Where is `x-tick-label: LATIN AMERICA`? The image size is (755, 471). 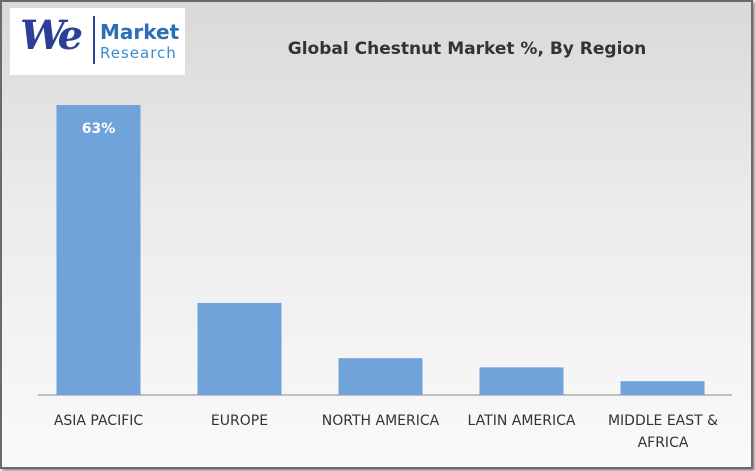
x-tick-label: LATIN AMERICA is located at coordinates (521, 421).